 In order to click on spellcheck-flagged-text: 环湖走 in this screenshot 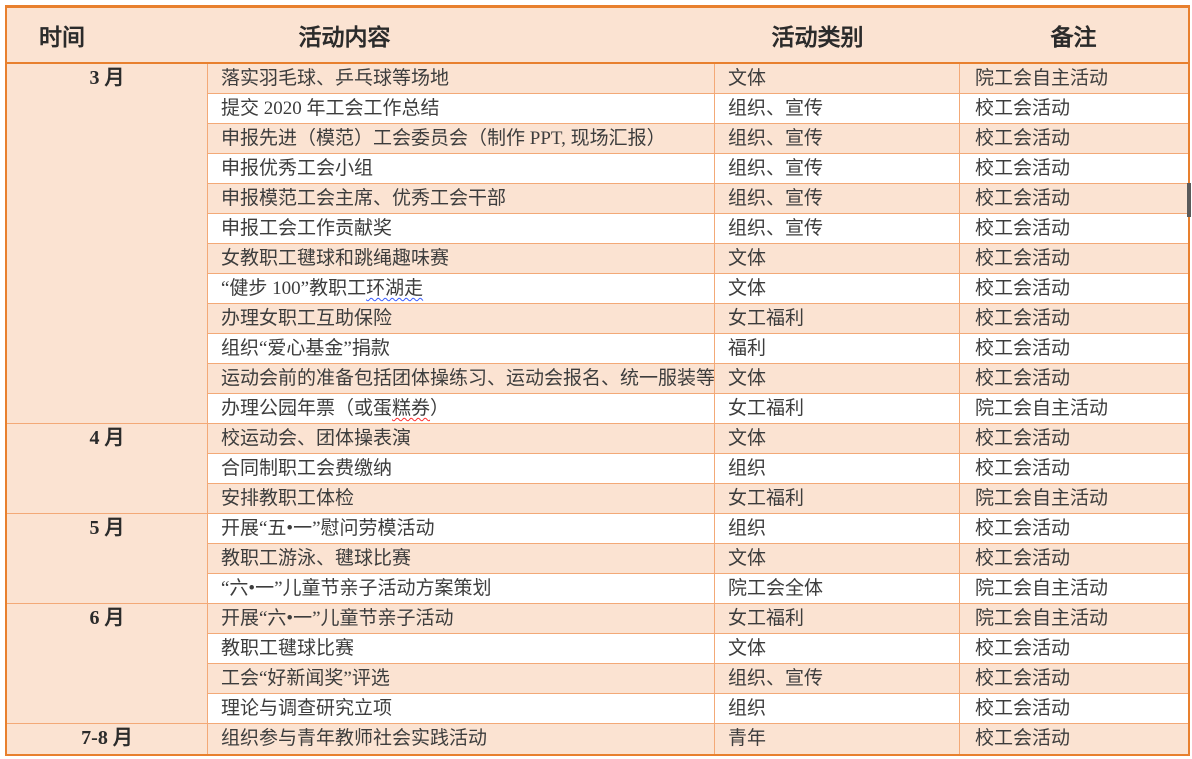, I will do `click(395, 288)`.